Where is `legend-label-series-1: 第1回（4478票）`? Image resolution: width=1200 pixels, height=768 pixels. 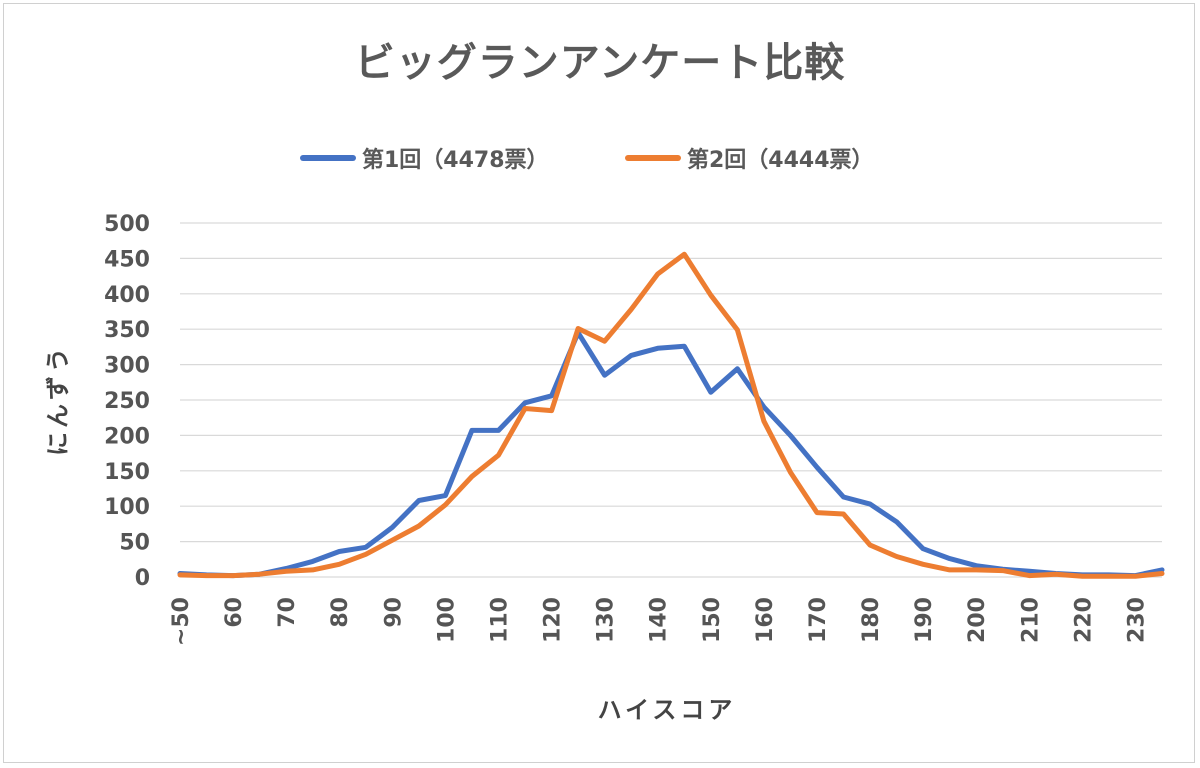 legend-label-series-1: 第1回（4478票） is located at coordinates (455, 160).